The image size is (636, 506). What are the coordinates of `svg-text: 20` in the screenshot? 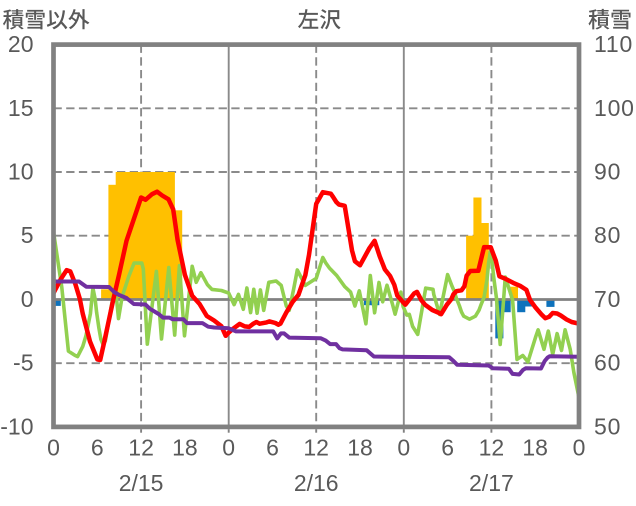 It's located at (21, 44).